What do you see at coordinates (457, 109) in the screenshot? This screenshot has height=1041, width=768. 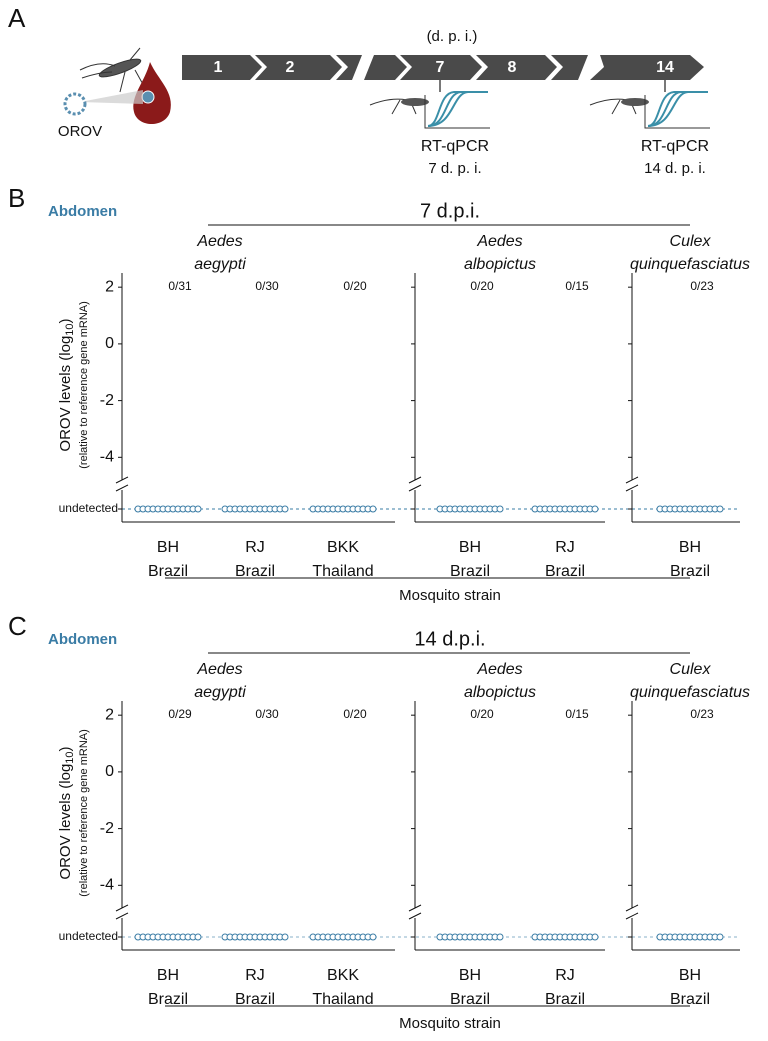 I see `qpcr-curve` at bounding box center [457, 109].